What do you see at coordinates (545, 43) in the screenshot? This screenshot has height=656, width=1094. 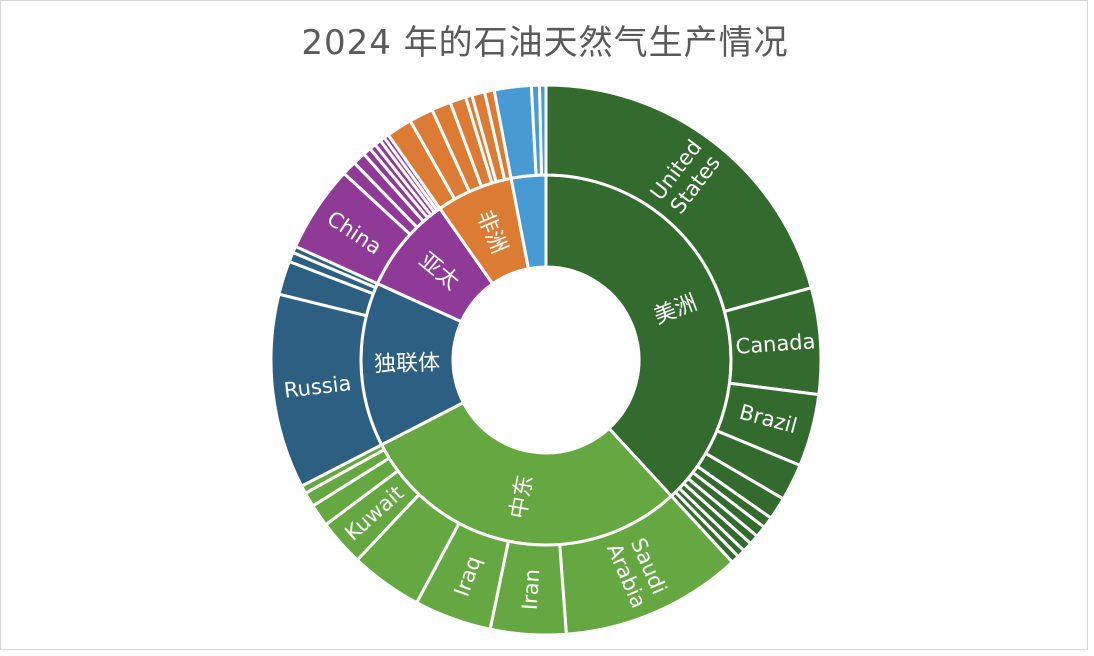 I see `chart-title: 2024 年的石油天然气生产情况` at bounding box center [545, 43].